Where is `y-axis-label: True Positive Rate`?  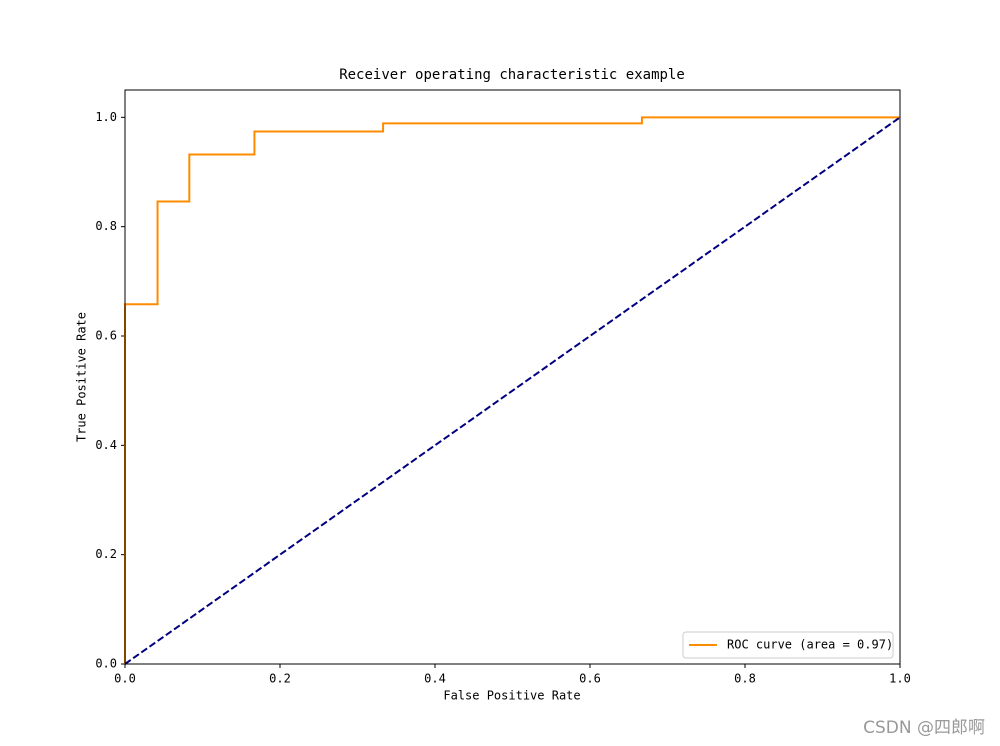 y-axis-label: True Positive Rate is located at coordinates (82, 377).